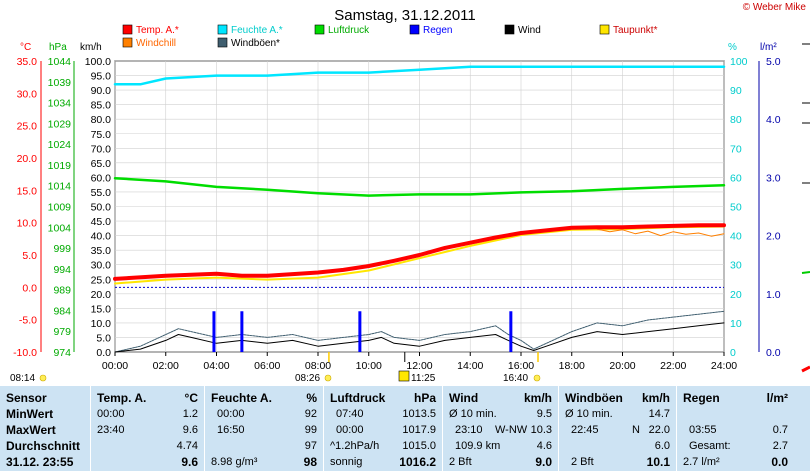  Describe the element at coordinates (318, 366) in the screenshot. I see `x-tick-label: 08:00` at that location.